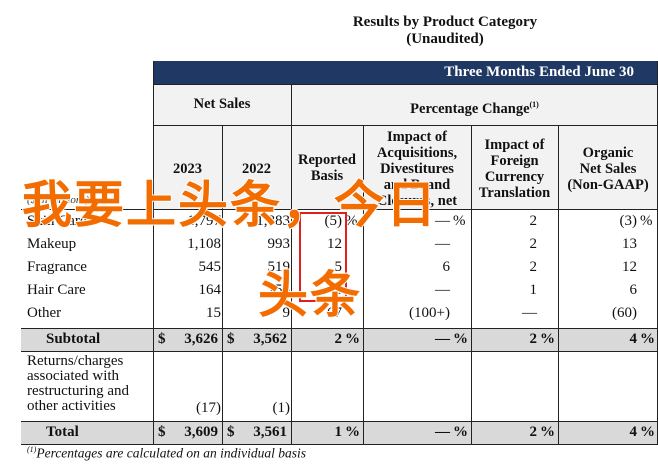 This screenshot has height=468, width=658. I want to click on red-highlight-box, so click(323, 257).